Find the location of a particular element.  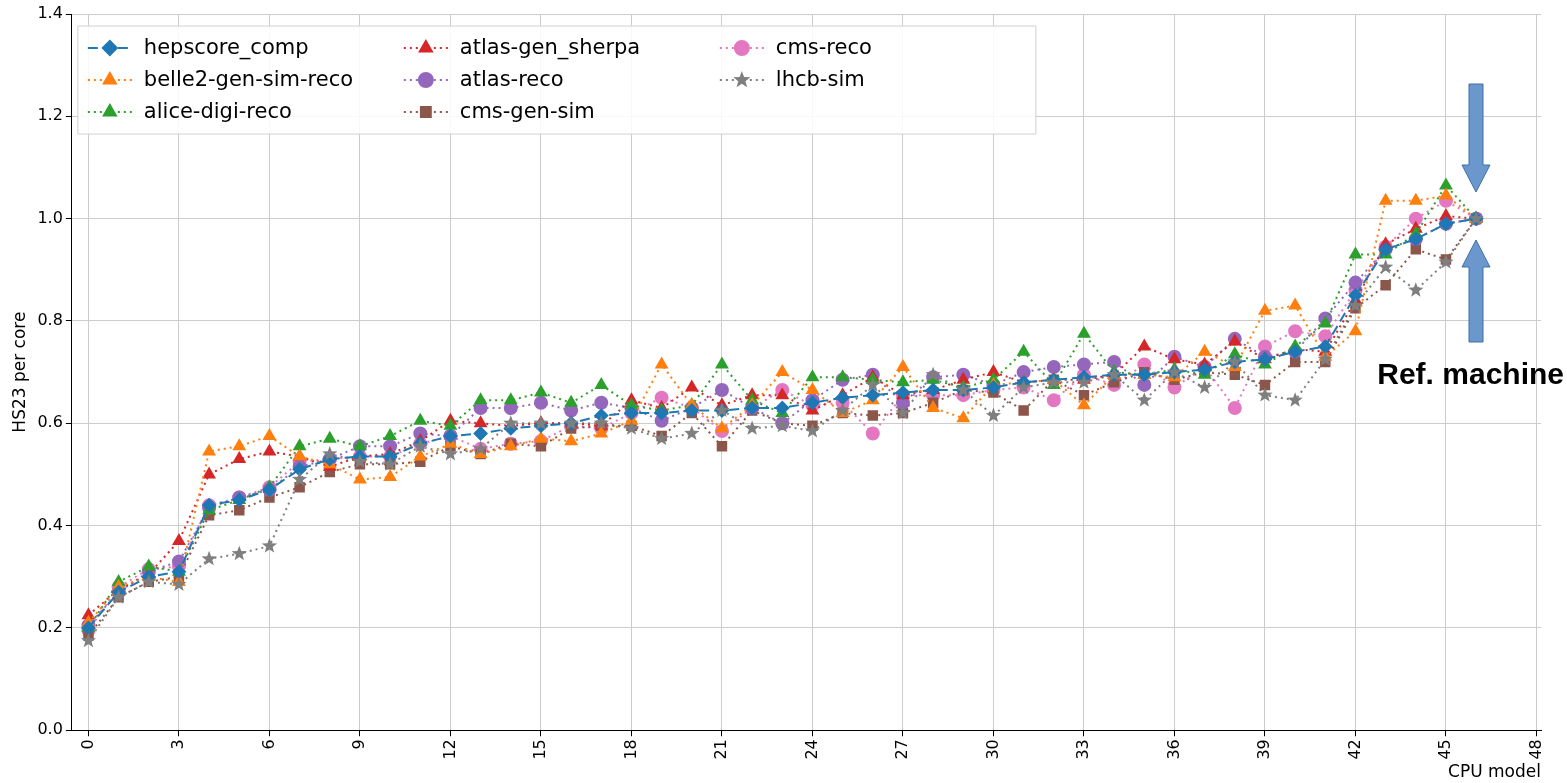

legend-label: alice-digi-reco is located at coordinates (217, 111).